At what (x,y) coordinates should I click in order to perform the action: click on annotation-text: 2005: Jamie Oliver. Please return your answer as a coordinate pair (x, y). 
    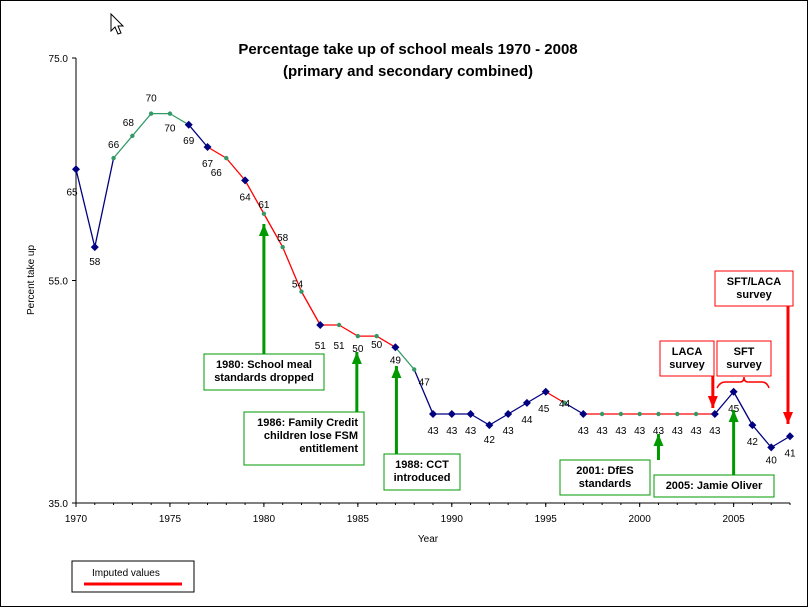
    Looking at the image, I should click on (714, 486).